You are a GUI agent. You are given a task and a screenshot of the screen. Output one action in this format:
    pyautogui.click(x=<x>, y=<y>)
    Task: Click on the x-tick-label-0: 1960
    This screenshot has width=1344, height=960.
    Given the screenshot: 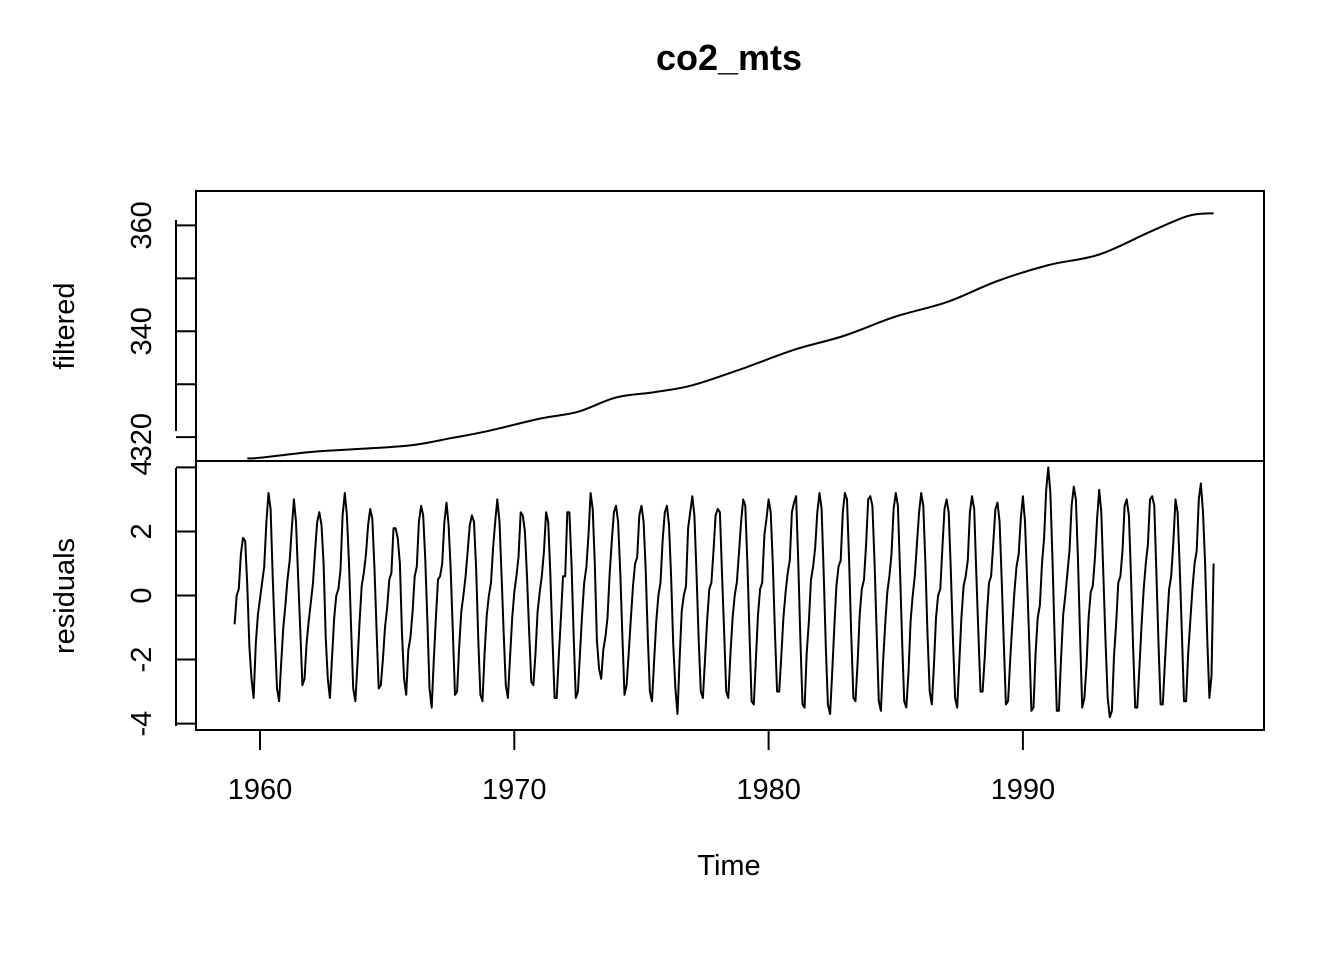 What is the action you would take?
    pyautogui.click(x=260, y=790)
    